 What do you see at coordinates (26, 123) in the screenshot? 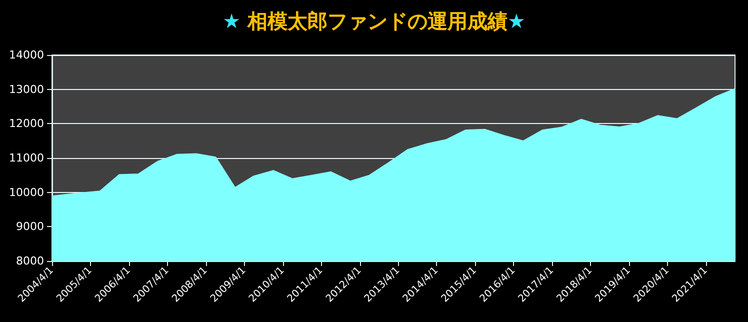
I see `y-tick-label: 12000` at bounding box center [26, 123].